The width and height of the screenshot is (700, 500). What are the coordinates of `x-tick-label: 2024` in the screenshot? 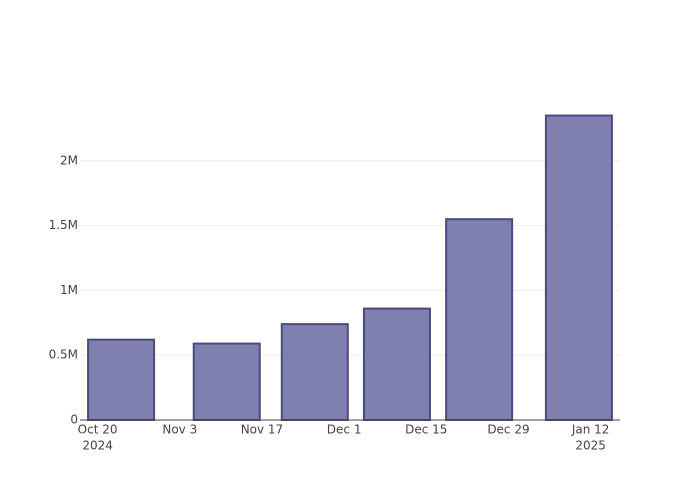 It's located at (97, 446).